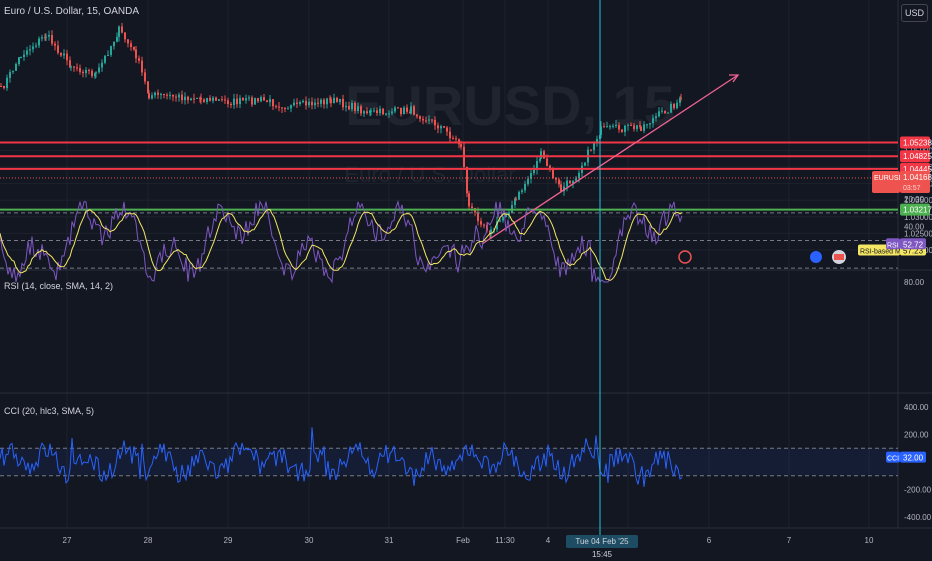 This screenshot has height=561, width=932. What do you see at coordinates (341, 457) in the screenshot?
I see `cci-line` at bounding box center [341, 457].